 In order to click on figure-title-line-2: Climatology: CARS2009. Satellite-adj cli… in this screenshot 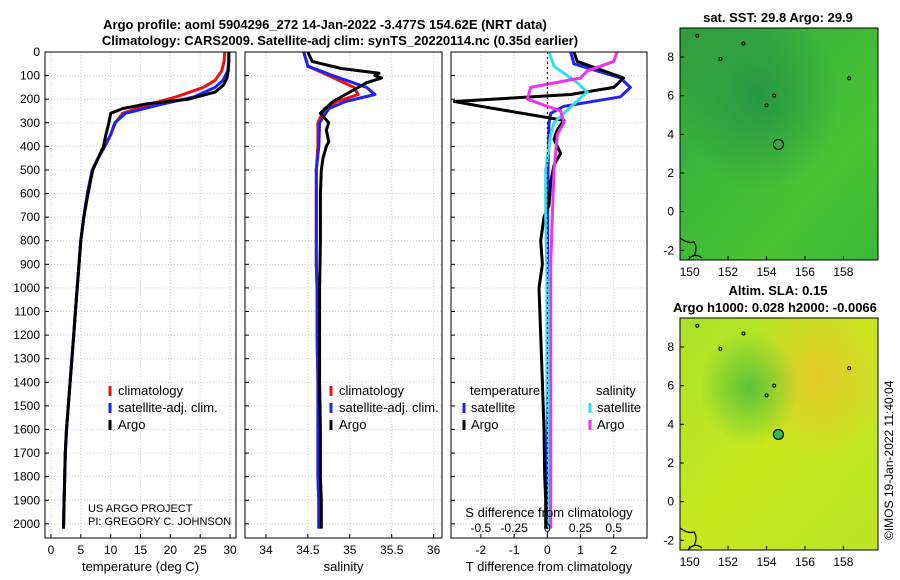, I will do `click(340, 40)`.